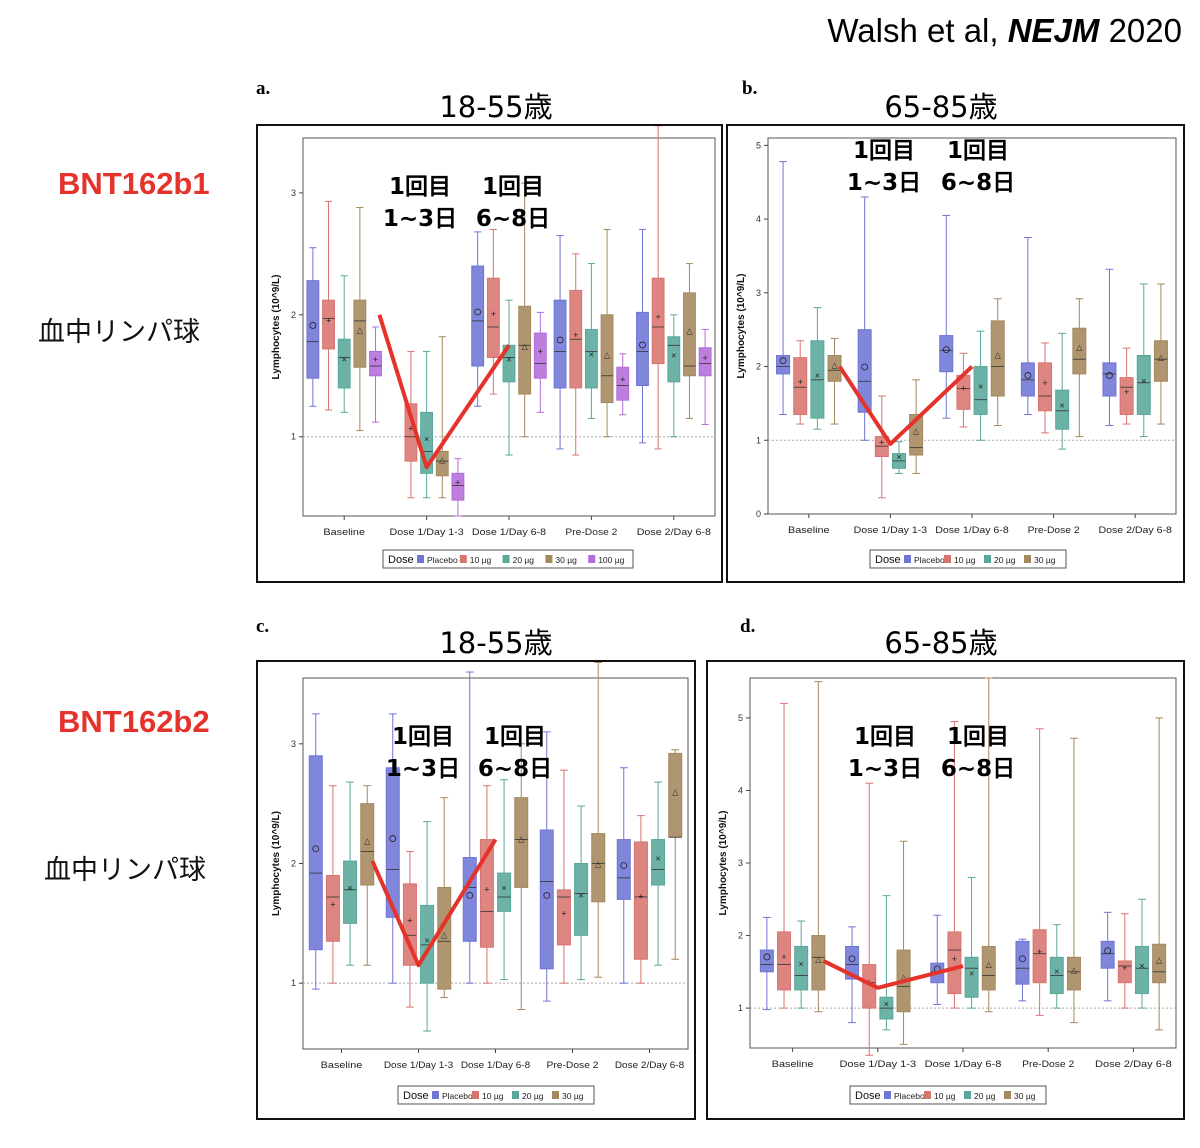 The image size is (1200, 1148). Describe the element at coordinates (563, 876) in the screenshot. I see `box-c-1-3: +` at that location.